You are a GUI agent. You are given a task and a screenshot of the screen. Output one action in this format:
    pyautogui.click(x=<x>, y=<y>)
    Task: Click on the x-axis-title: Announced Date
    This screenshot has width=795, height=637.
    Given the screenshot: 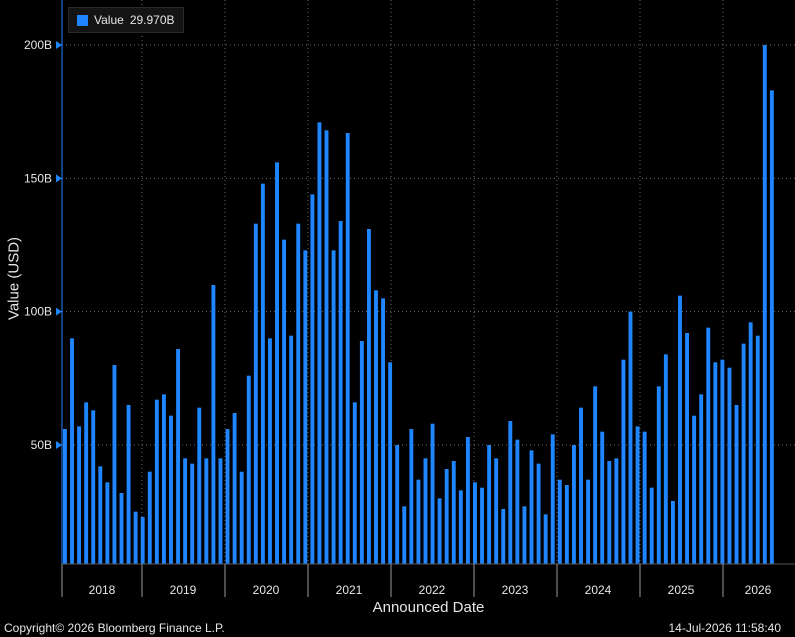 What is the action you would take?
    pyautogui.click(x=428, y=607)
    